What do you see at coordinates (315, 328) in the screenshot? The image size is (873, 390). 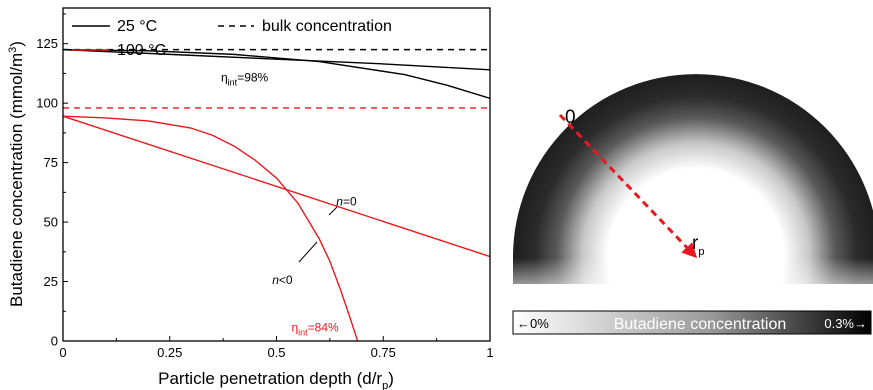 I see `annotation-label: ηint=84%` at bounding box center [315, 328].